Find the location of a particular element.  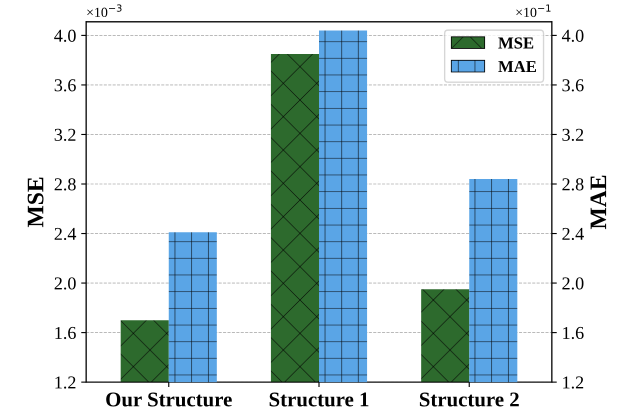

y2-axis-title: MAE is located at coordinates (598, 203).